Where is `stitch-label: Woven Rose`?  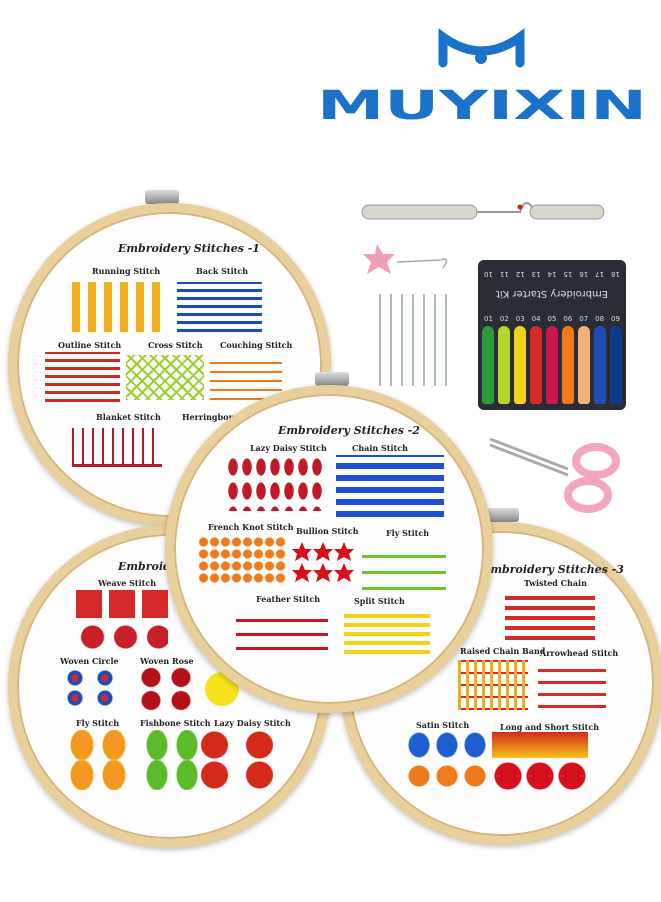 stitch-label: Woven Rose is located at coordinates (167, 661).